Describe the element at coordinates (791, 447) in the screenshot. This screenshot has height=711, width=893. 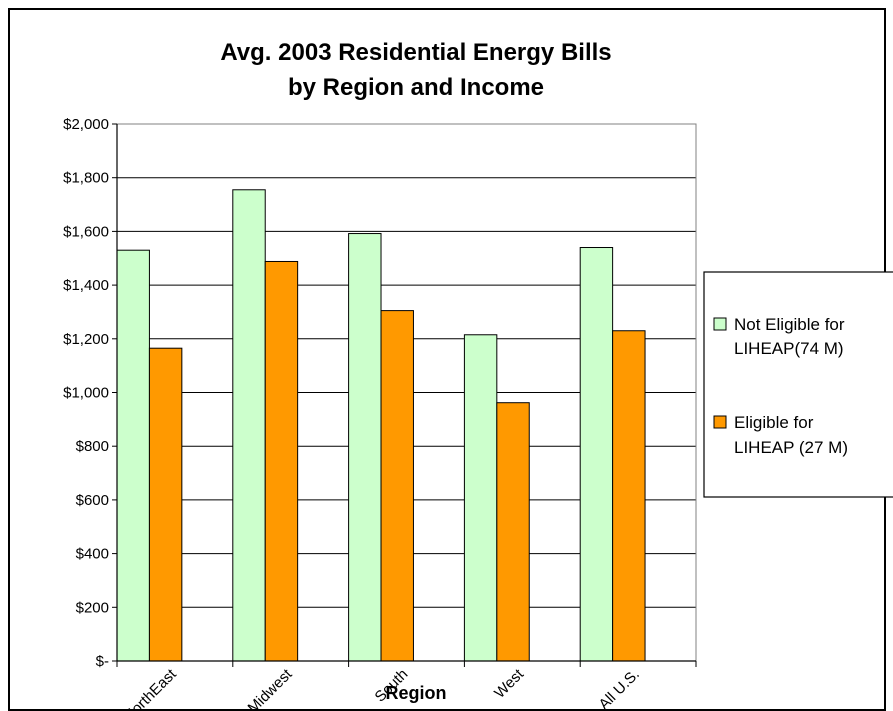
I see `legend-label-eligible-line-2: LIHEAP (27 M)` at that location.